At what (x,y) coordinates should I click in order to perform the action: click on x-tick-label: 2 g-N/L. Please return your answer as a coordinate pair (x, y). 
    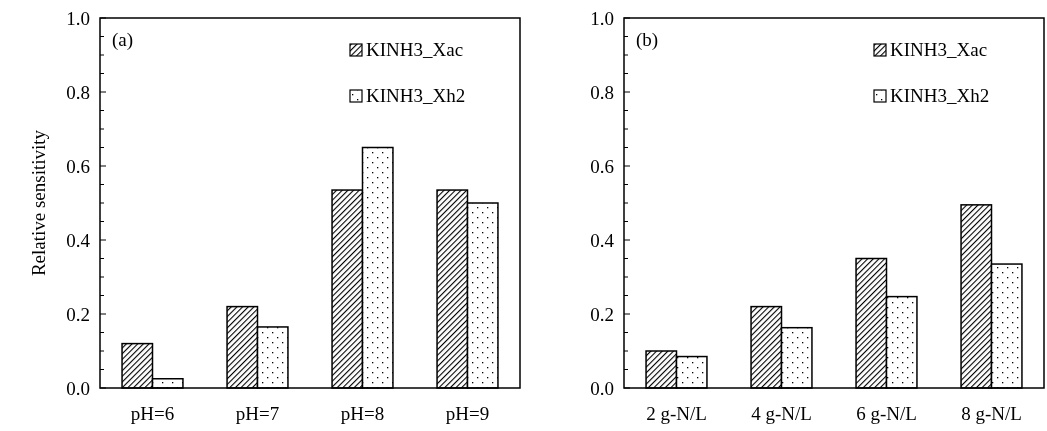
    Looking at the image, I should click on (676, 413).